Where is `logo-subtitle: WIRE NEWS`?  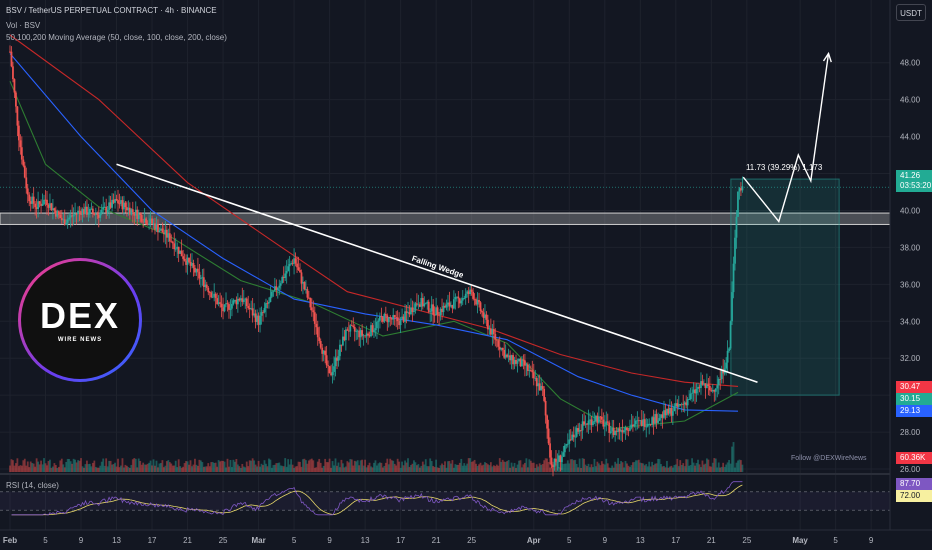 logo-subtitle: WIRE NEWS is located at coordinates (80, 340).